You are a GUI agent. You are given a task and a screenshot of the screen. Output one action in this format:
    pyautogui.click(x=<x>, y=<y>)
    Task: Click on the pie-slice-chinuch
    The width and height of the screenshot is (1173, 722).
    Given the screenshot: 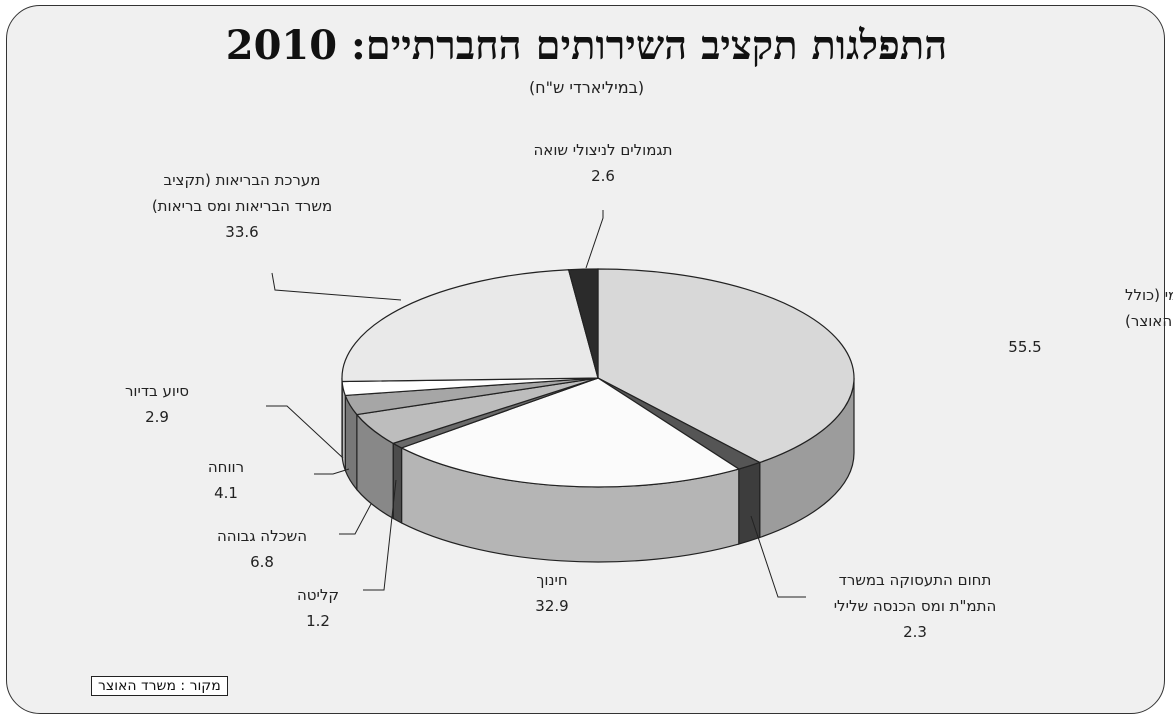 What is the action you would take?
    pyautogui.click(x=570, y=432)
    